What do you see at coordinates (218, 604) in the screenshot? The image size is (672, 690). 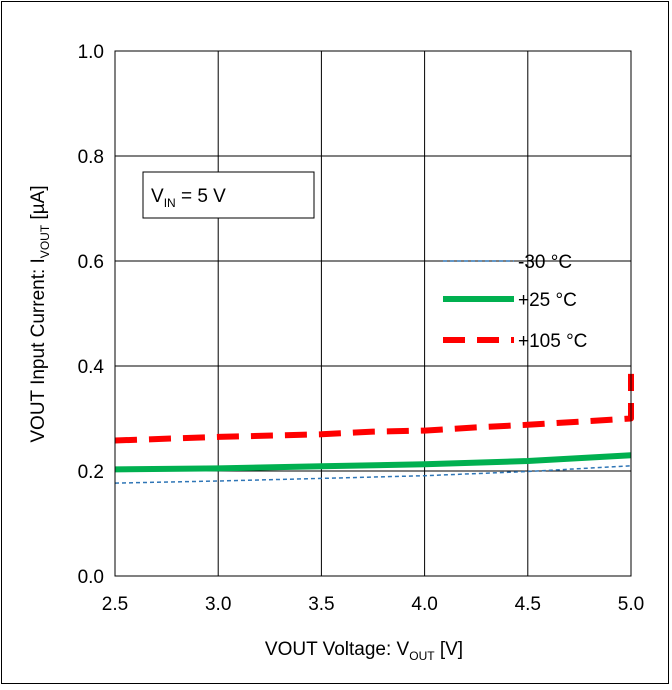 I see `x-tick-label: 3.0` at bounding box center [218, 604].